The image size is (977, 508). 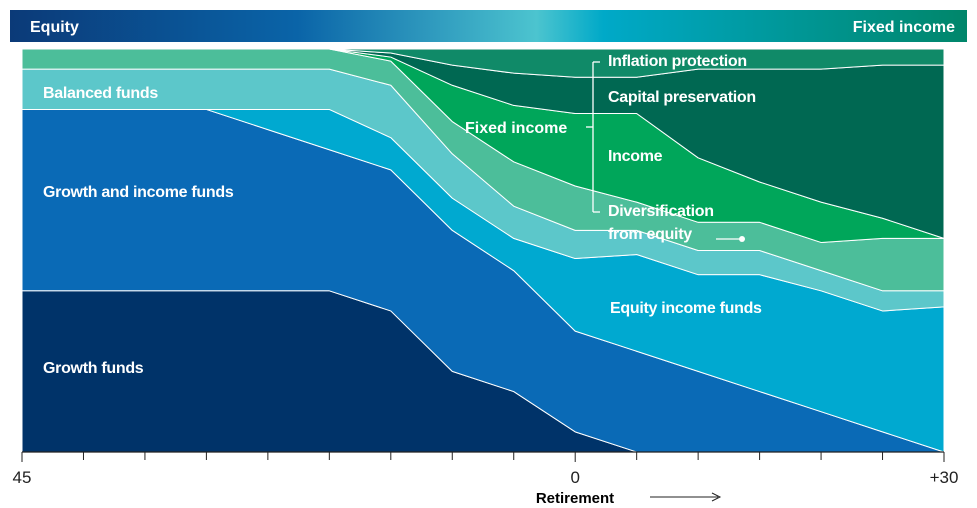 What do you see at coordinates (742, 239) in the screenshot?
I see `pointer-dot` at bounding box center [742, 239].